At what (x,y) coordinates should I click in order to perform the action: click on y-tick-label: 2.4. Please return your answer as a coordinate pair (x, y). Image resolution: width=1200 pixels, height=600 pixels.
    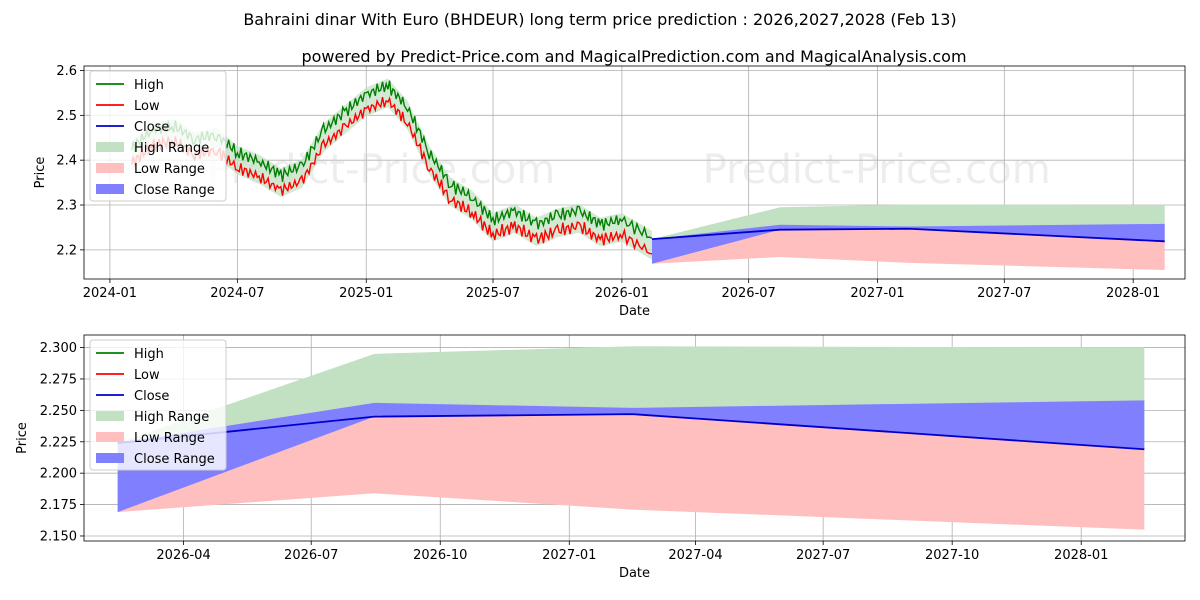
    Looking at the image, I should click on (66, 161).